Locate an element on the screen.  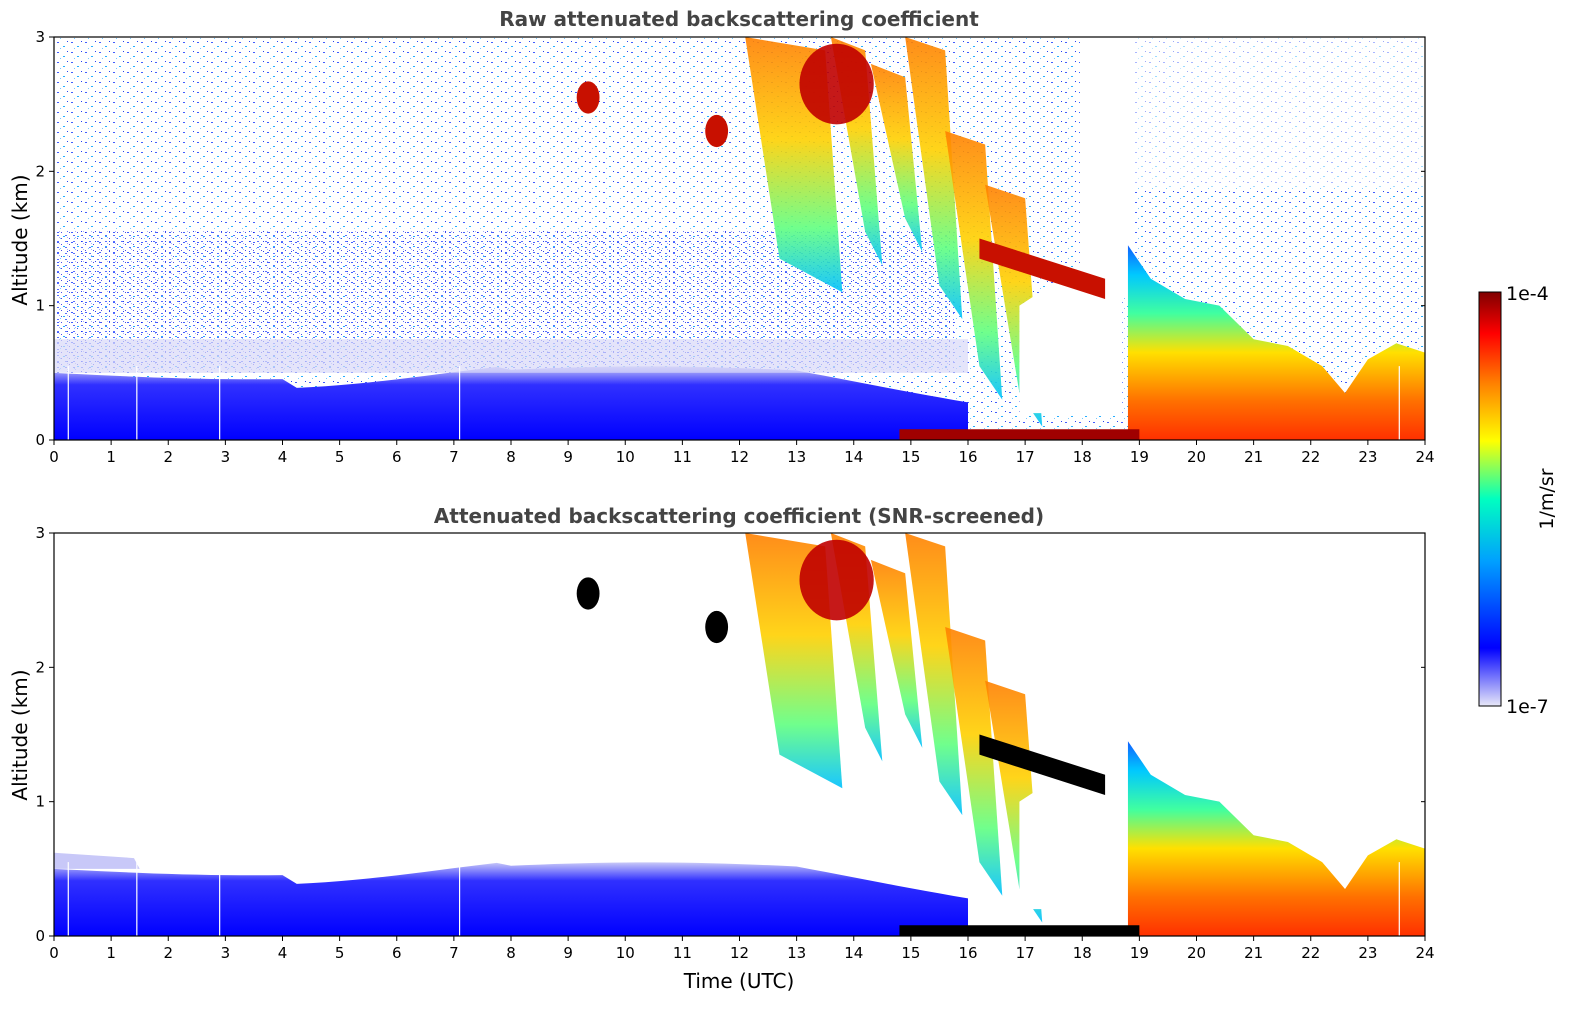
screened-cloud-11.6h is located at coordinates (717, 627).